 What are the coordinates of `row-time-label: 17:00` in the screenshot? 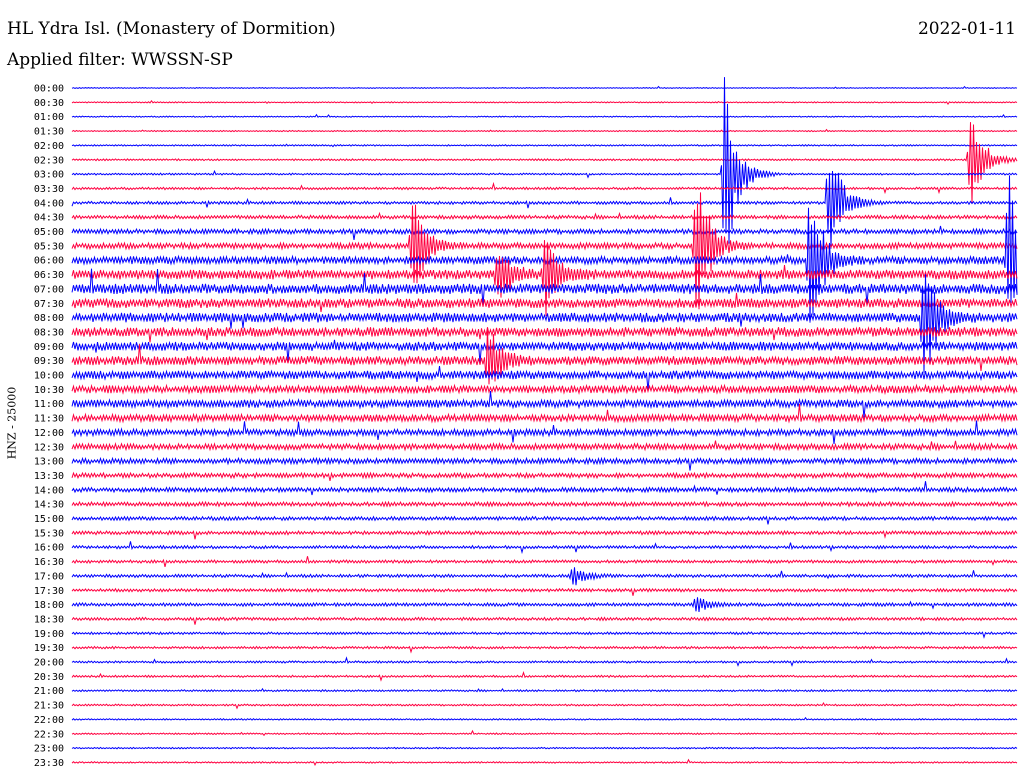 It's located at (49, 576).